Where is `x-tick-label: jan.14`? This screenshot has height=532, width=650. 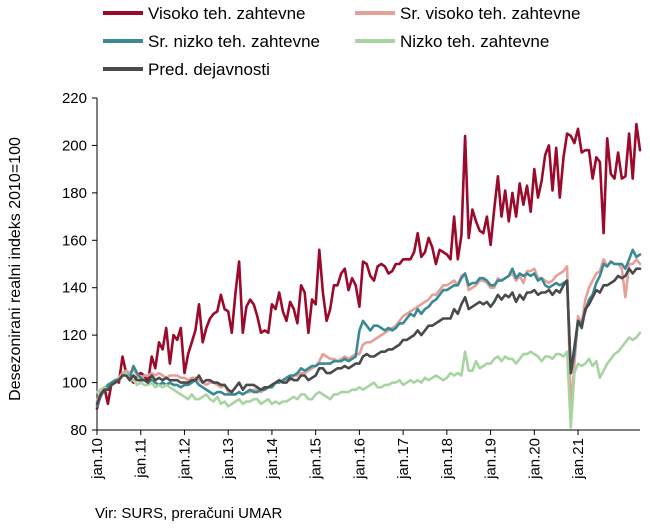 x-tick-label: jan.14 is located at coordinates (272, 459).